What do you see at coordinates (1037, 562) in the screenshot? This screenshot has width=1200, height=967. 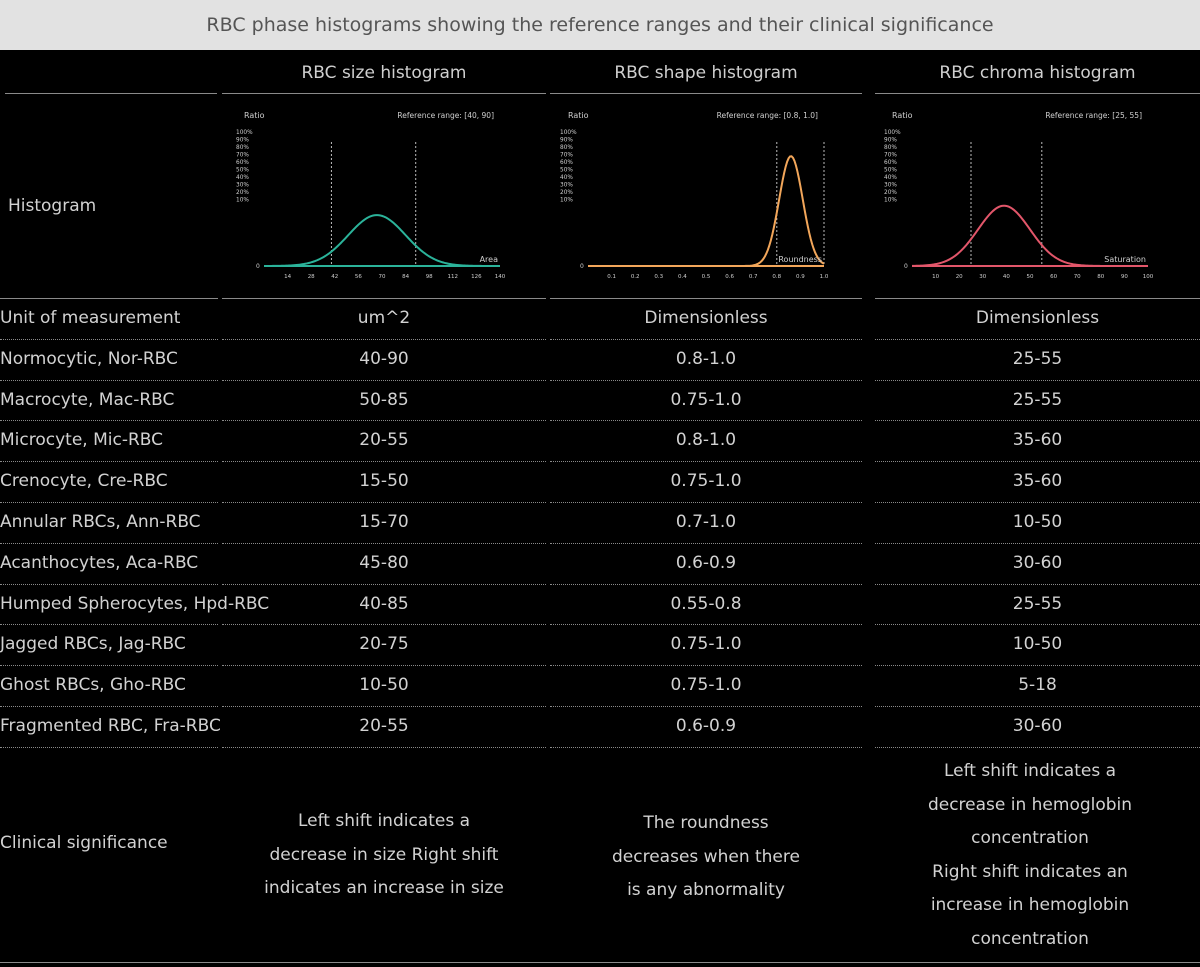 I see `table-cell: 30-60` at bounding box center [1037, 562].